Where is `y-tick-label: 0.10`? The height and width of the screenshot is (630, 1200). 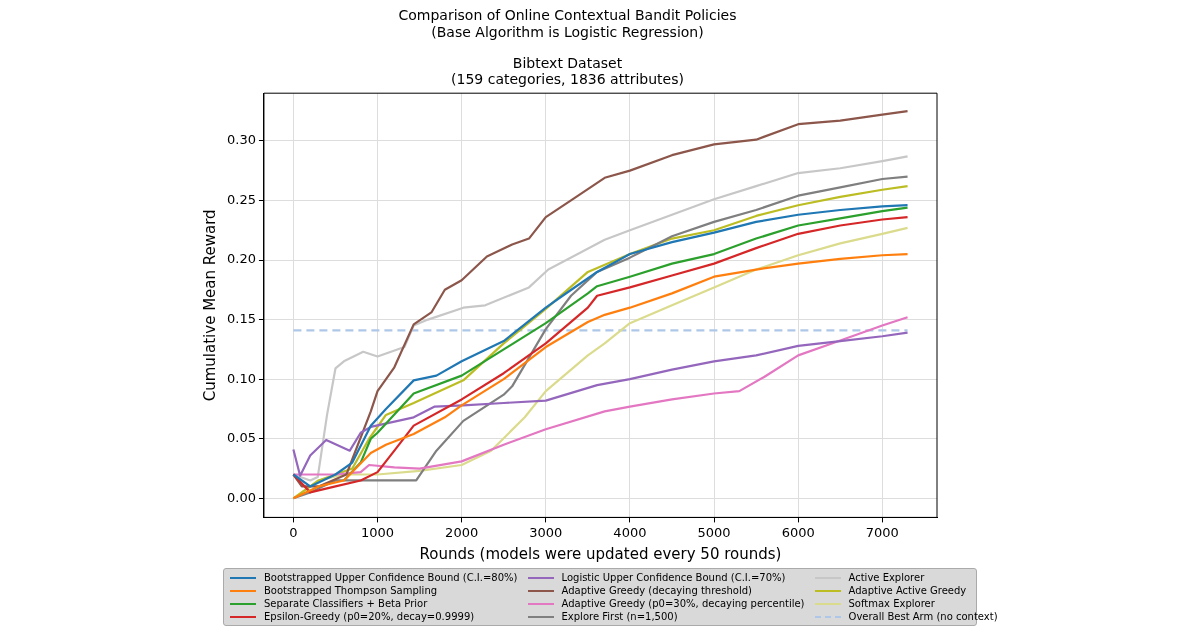
y-tick-label: 0.10 is located at coordinates (241, 378).